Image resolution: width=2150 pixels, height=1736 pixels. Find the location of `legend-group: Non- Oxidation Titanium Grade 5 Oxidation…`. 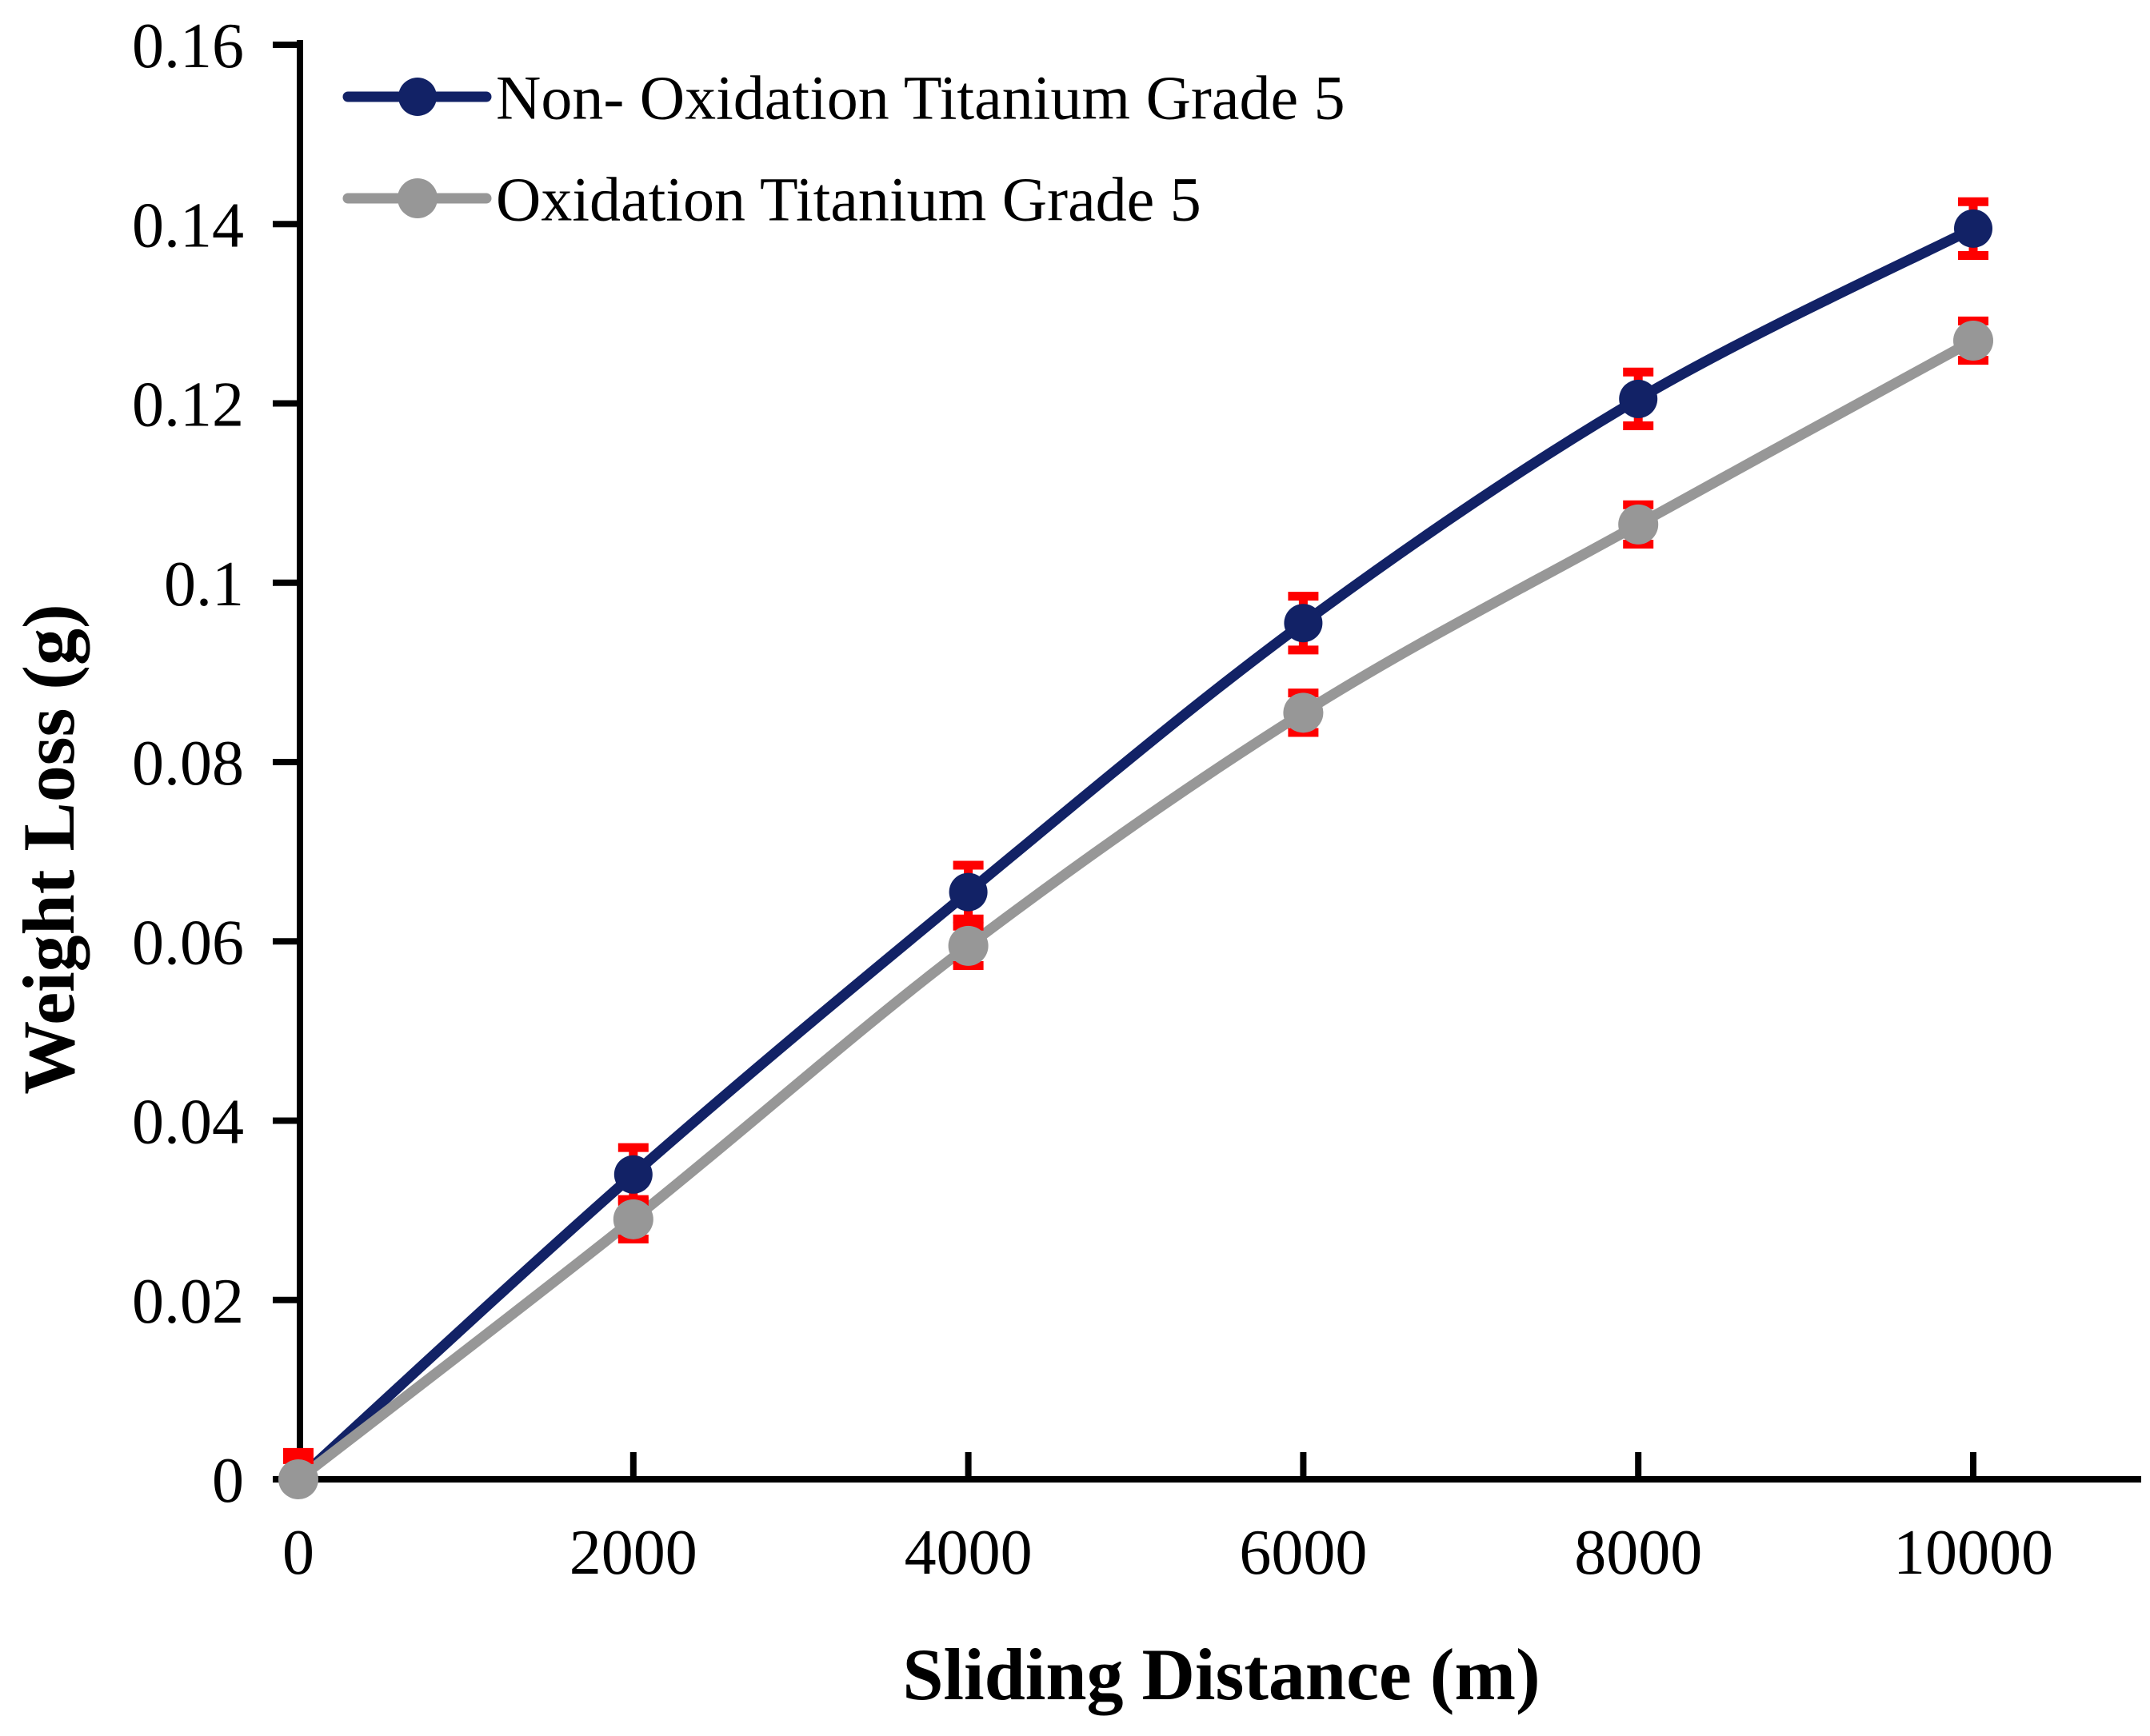

legend-group: Non- Oxidation Titanium Grade 5 Oxidation… is located at coordinates (843, 147).